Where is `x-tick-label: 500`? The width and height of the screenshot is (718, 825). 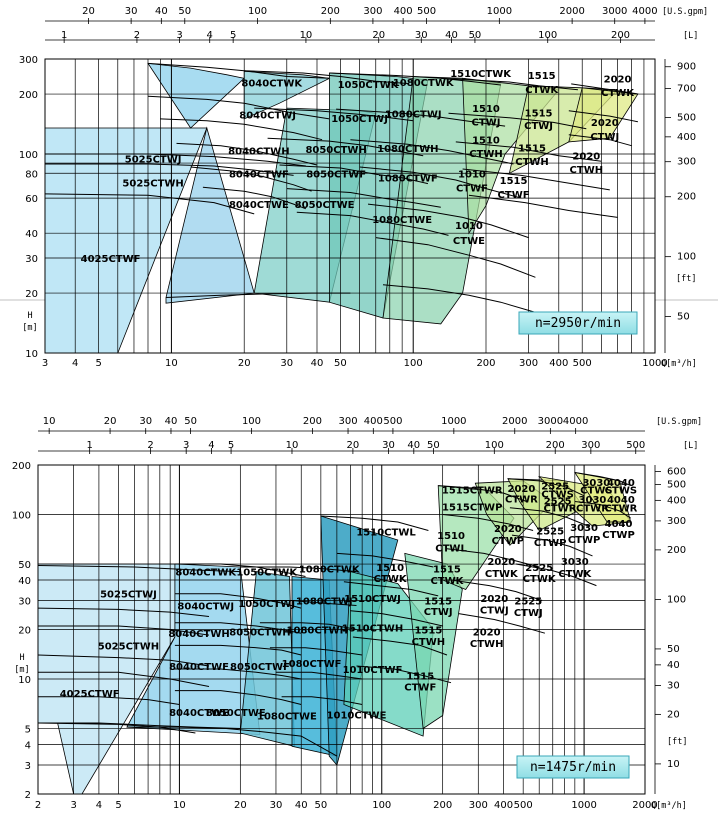
x-tick-label: 500 is located at coordinates (582, 363).